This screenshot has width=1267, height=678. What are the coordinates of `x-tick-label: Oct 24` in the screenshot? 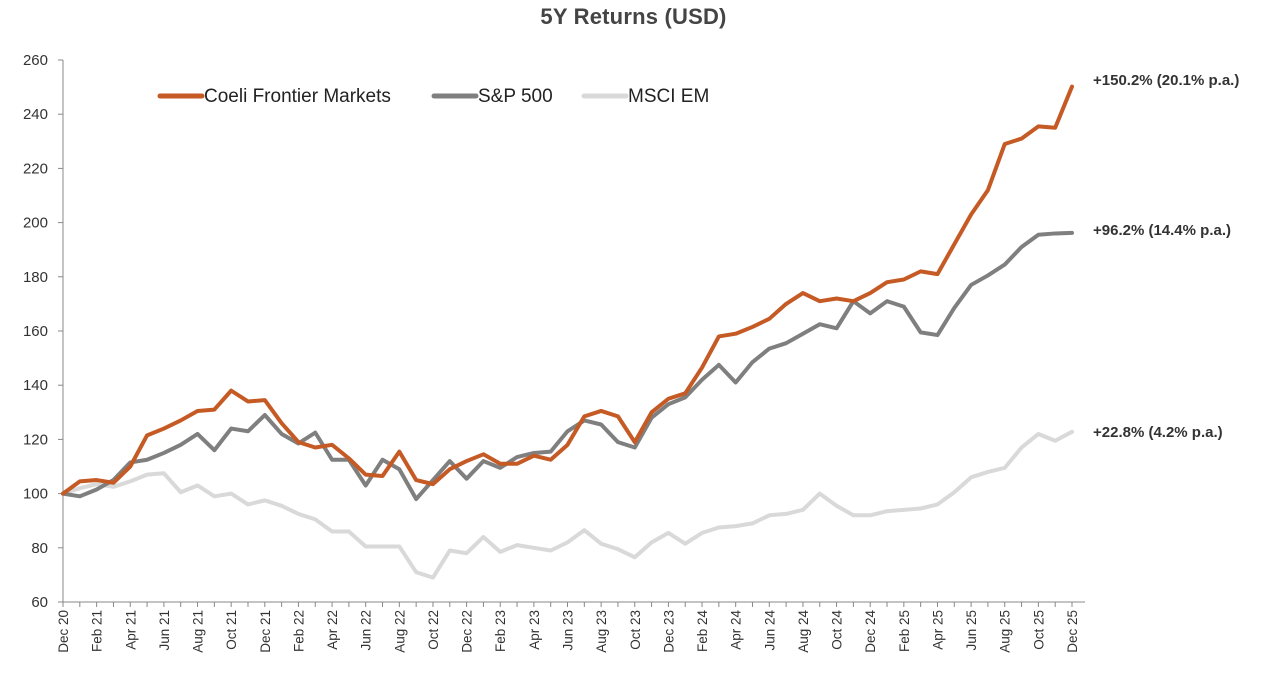 It's located at (837, 630).